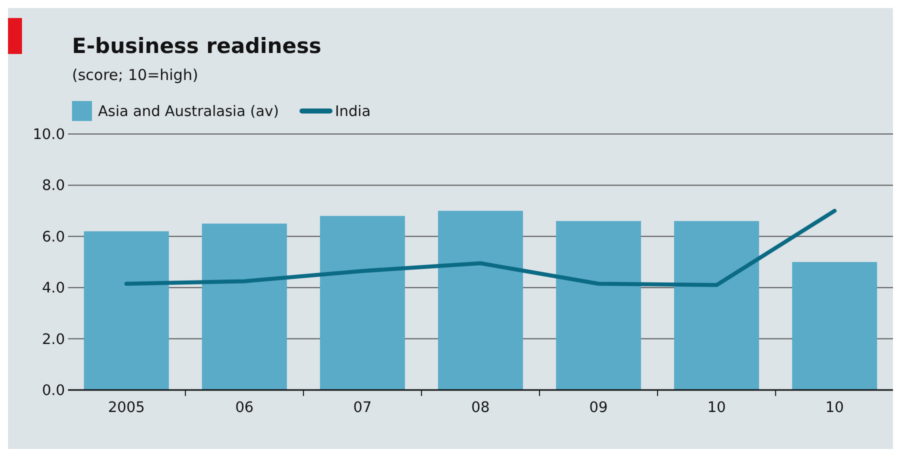 The image size is (901, 457). I want to click on y-tick-label: 0.0, so click(53, 391).